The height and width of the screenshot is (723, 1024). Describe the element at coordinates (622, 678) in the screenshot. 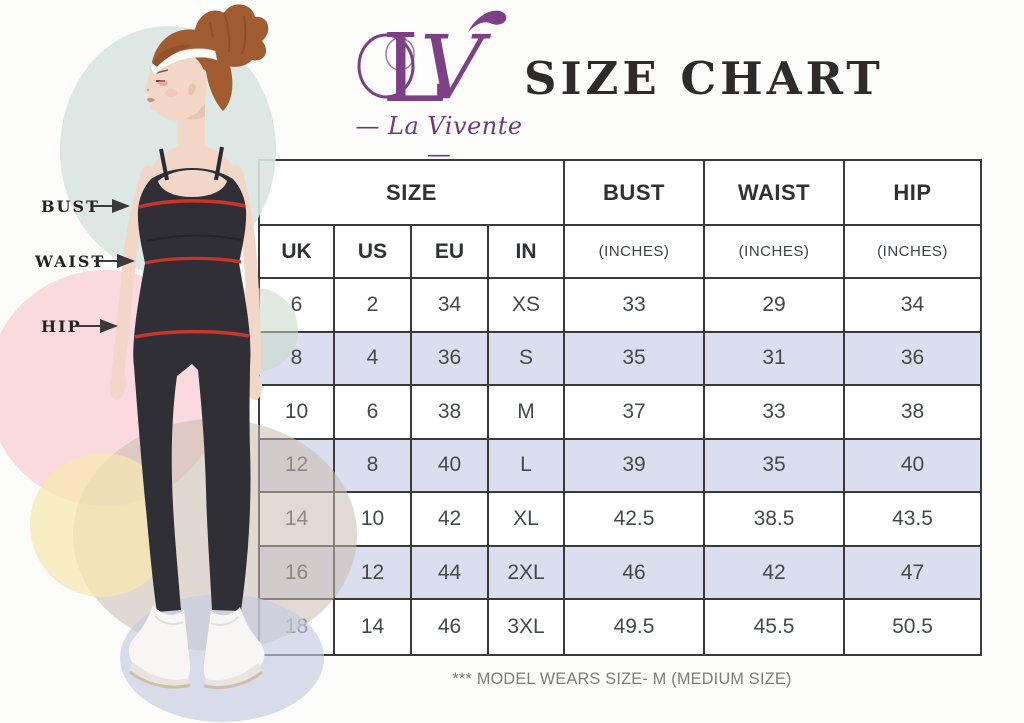

I see `footer-note: *** MODEL WEARS SIZE- M (MEDIUM SIZE)` at that location.